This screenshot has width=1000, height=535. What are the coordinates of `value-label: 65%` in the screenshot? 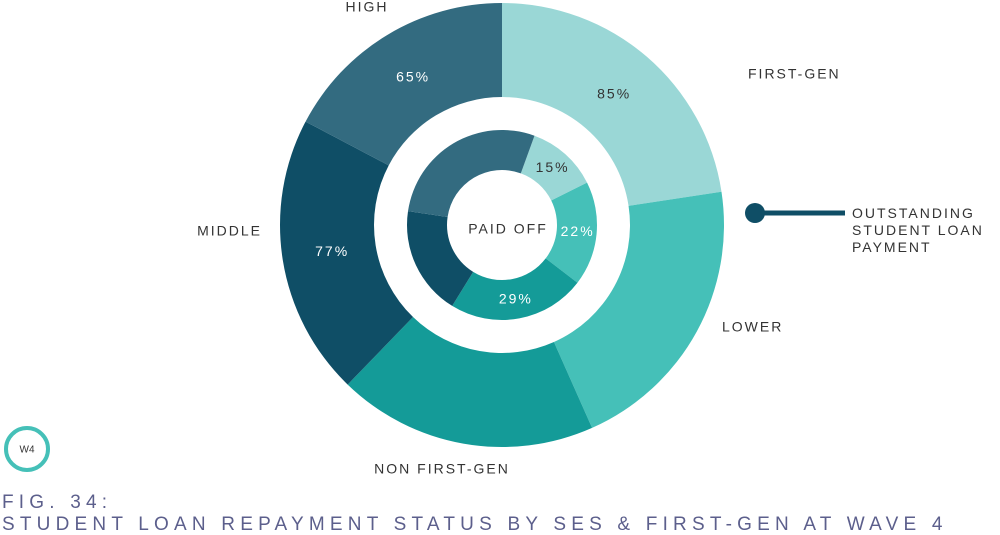 It's located at (413, 76).